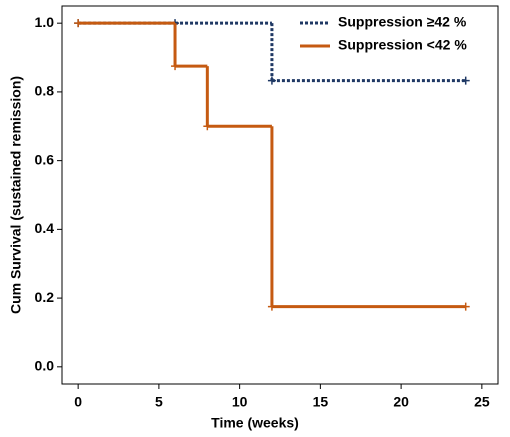 The height and width of the screenshot is (437, 510). Describe the element at coordinates (45, 91) in the screenshot. I see `y-tick-label: 0.8` at that location.